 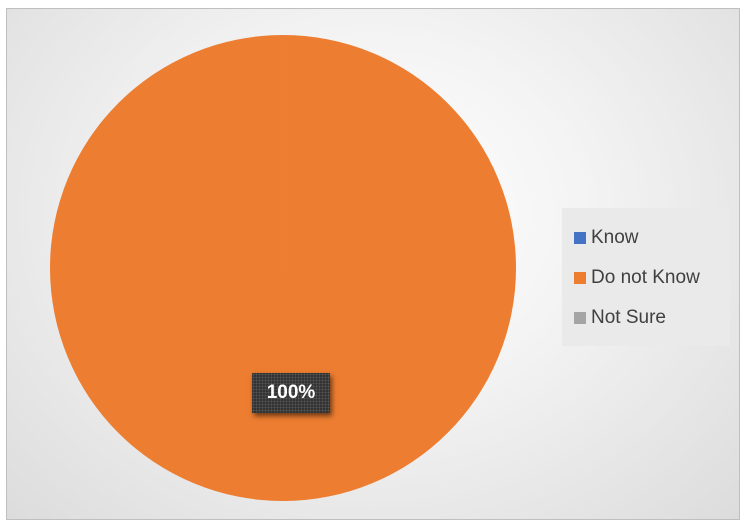 I want to click on legend-label-not-sure: Not Sure, so click(x=628, y=317).